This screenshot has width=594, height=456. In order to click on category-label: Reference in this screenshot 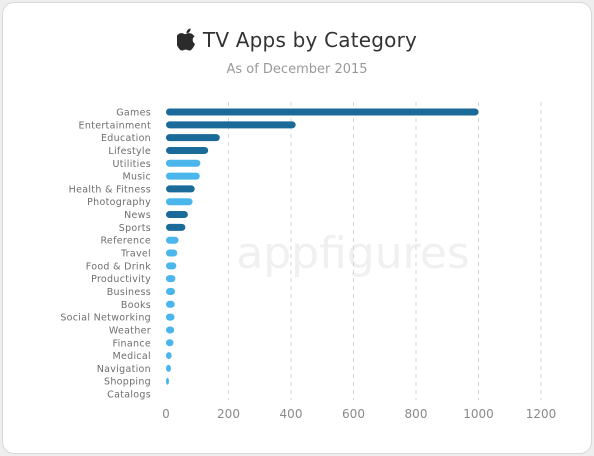, I will do `click(125, 241)`.